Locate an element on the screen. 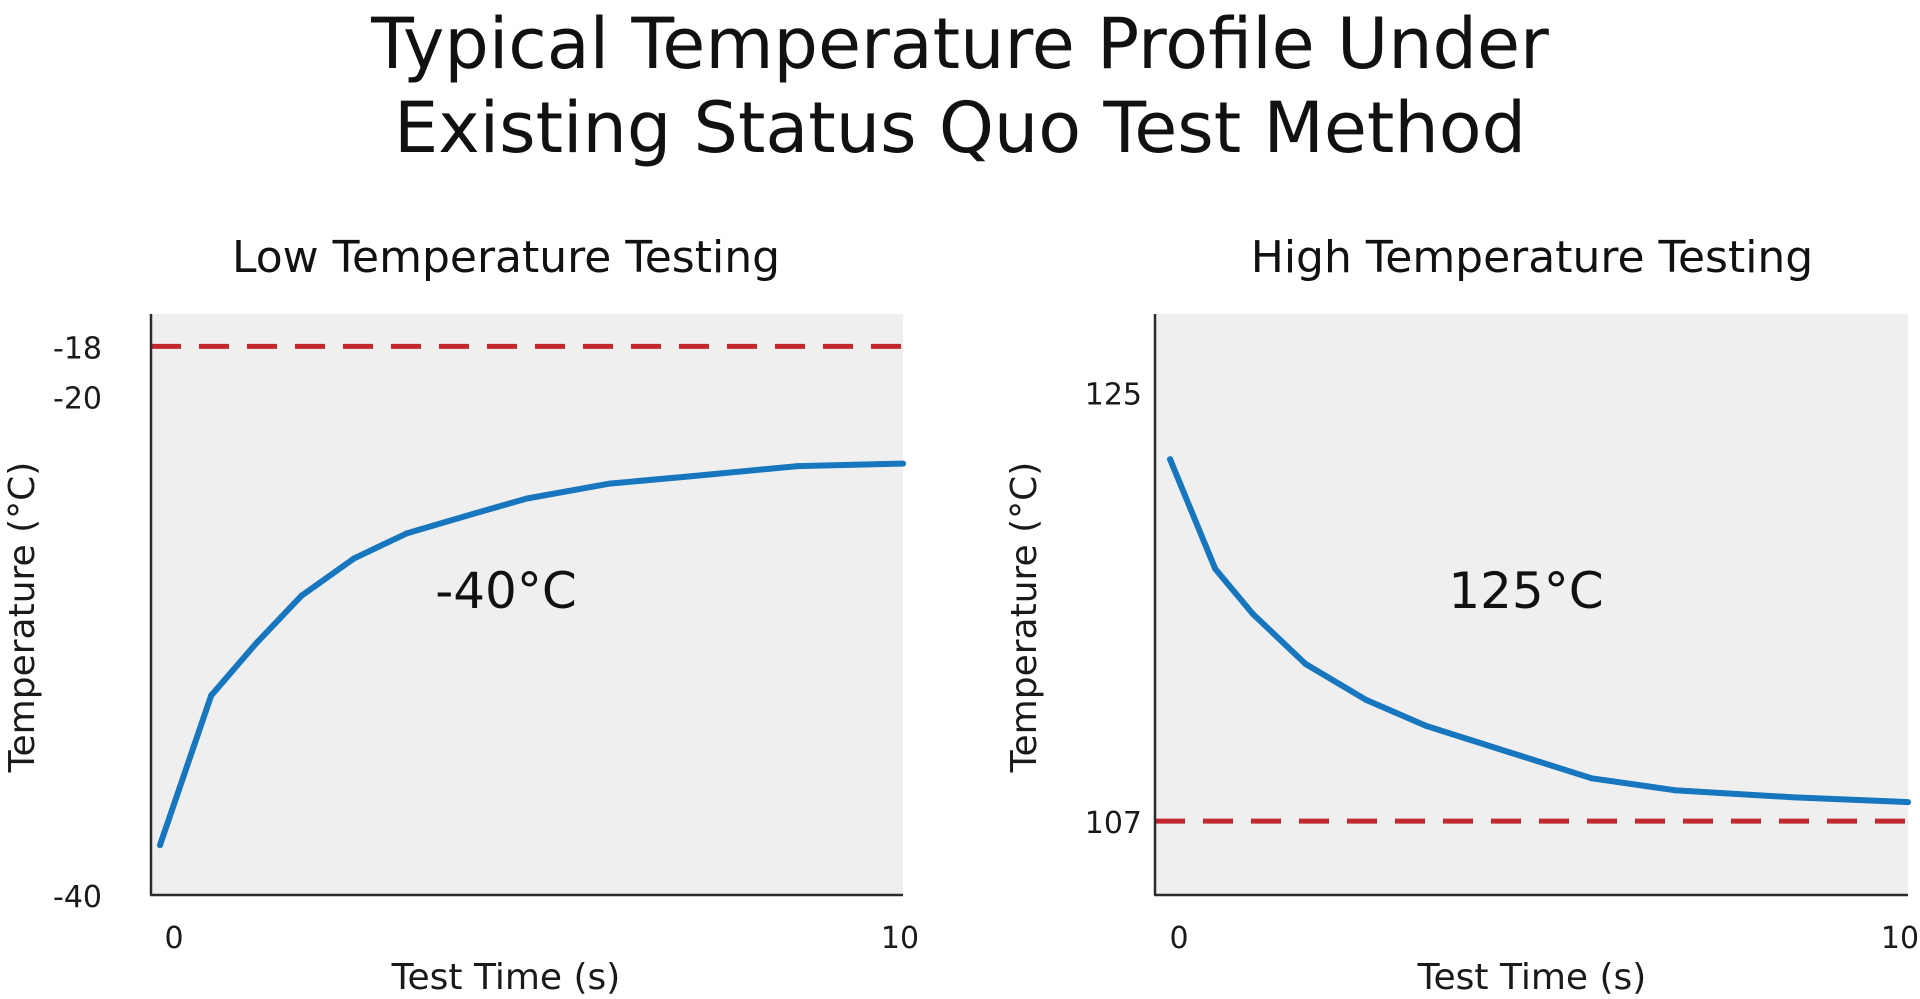  chart-annotation: -40°C is located at coordinates (506, 591).